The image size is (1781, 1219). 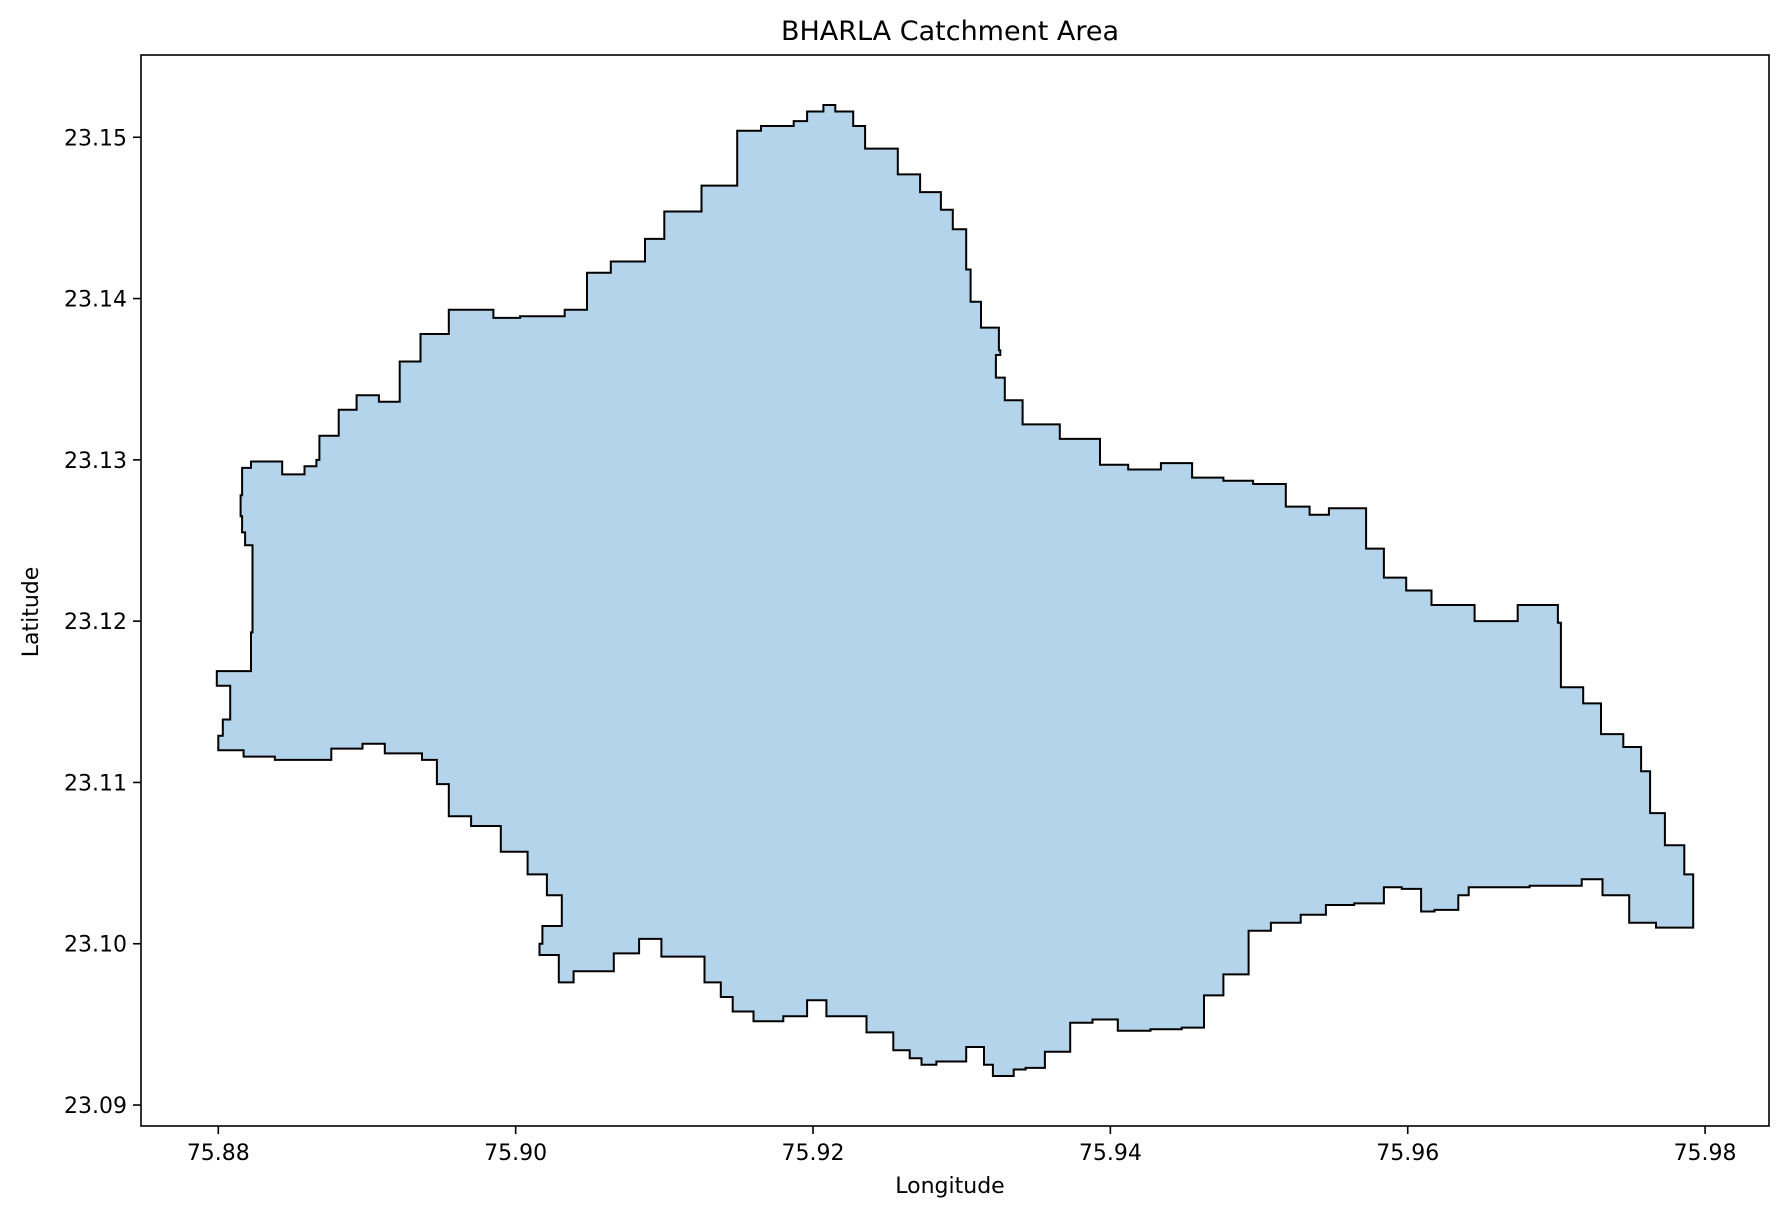 What do you see at coordinates (218, 1153) in the screenshot?
I see `x-tick-label: 75.88` at bounding box center [218, 1153].